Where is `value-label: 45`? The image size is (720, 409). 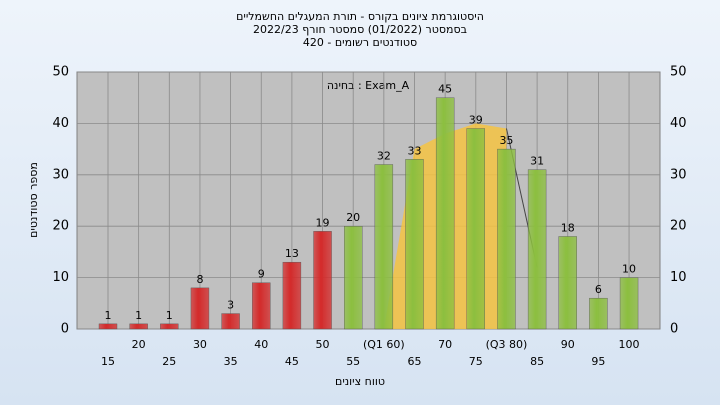 value-label: 45 is located at coordinates (445, 89).